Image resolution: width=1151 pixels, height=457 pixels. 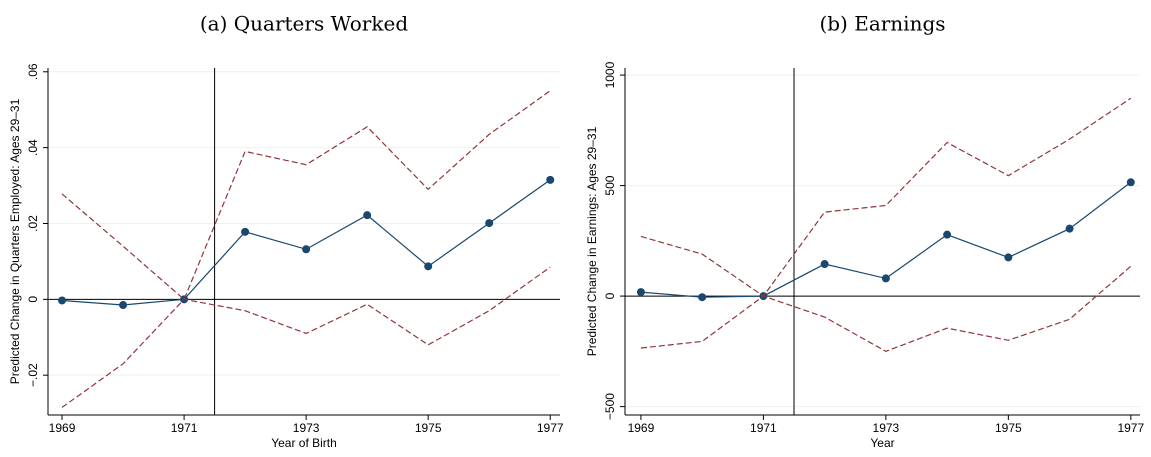 I want to click on y-tick-label: 1000, so click(x=610, y=74).